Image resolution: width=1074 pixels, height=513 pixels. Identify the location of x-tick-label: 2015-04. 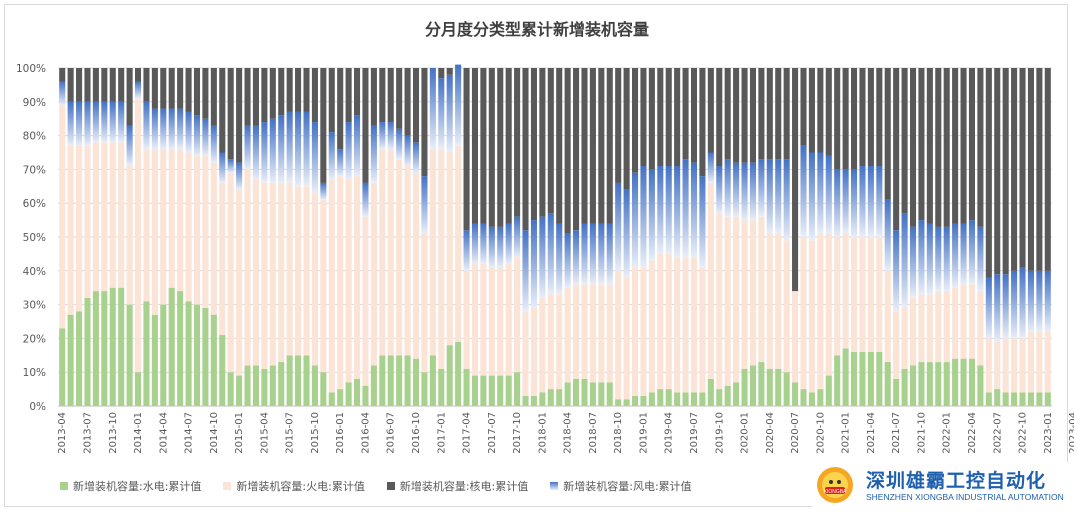
(264, 433).